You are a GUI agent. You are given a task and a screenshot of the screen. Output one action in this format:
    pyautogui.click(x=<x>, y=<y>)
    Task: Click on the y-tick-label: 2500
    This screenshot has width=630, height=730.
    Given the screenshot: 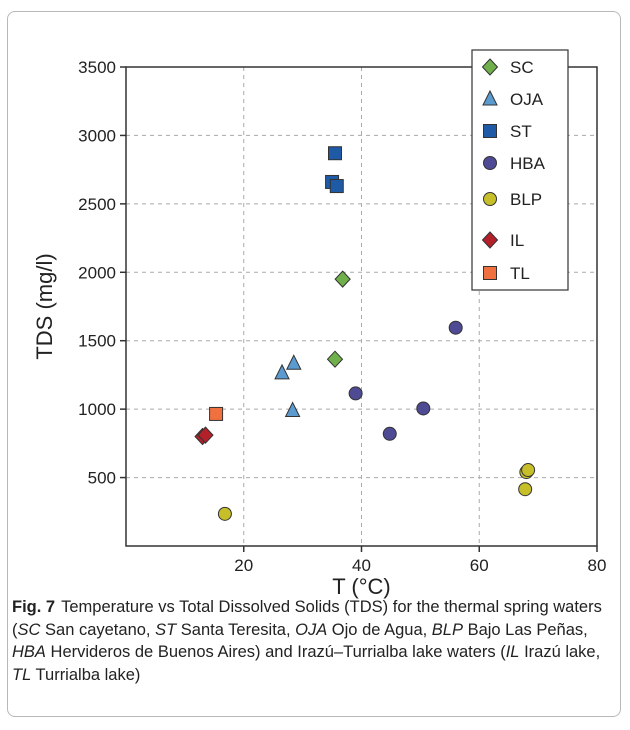 What is the action you would take?
    pyautogui.click(x=97, y=204)
    